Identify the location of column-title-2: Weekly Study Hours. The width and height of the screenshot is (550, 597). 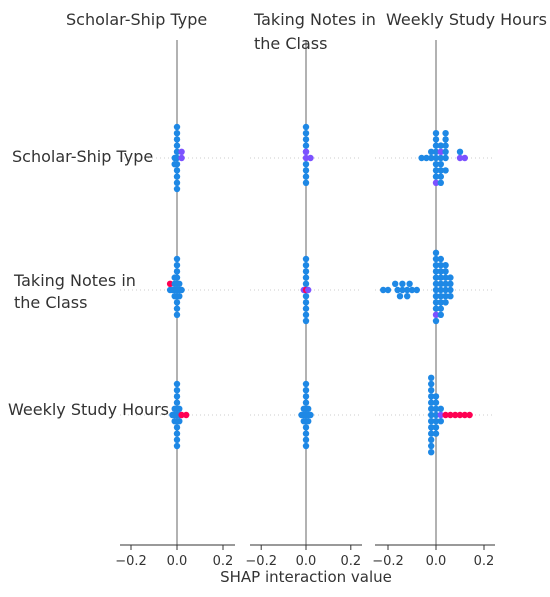
(466, 19).